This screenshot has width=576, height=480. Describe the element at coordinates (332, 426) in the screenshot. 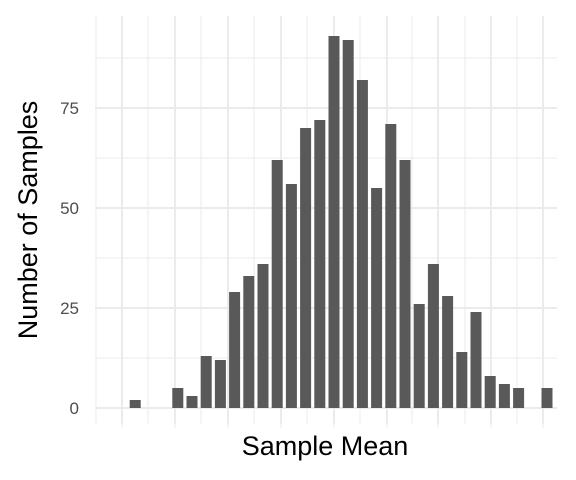

I see `x-axis-ticks` at that location.